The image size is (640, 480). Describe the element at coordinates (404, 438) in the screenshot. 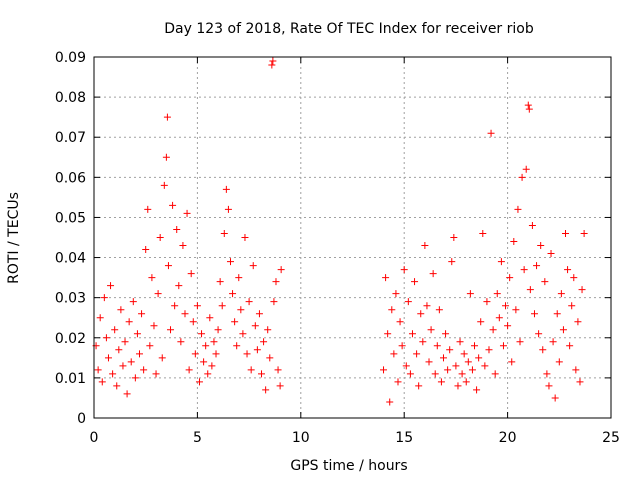

I see `x-tick-label: 15` at that location.